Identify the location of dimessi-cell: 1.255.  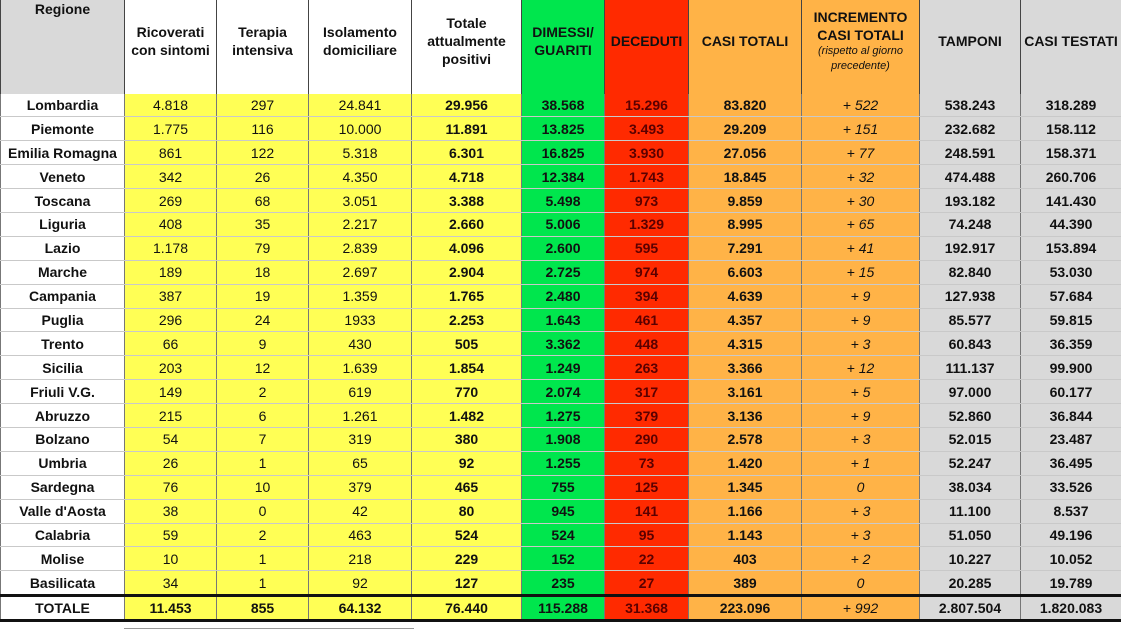
(563, 463).